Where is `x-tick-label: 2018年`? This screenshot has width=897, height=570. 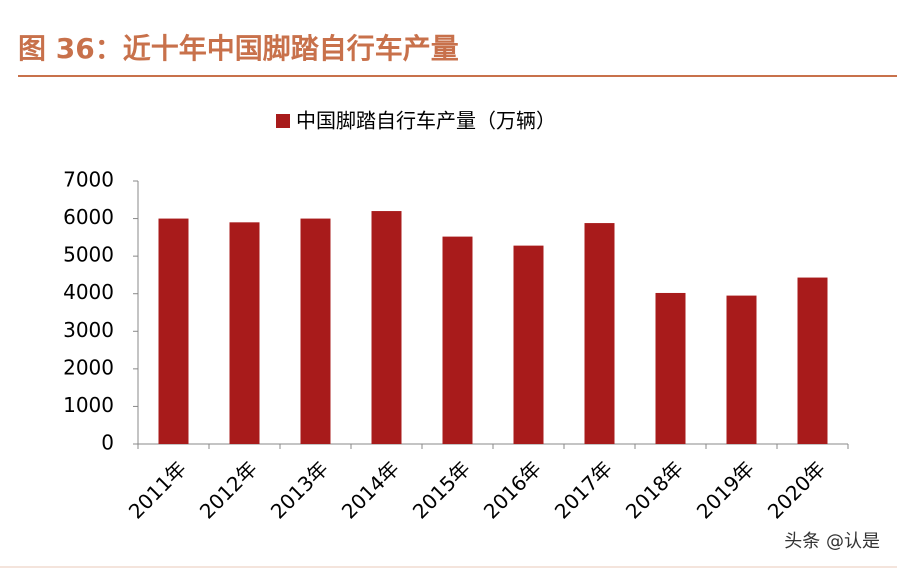 x-tick-label: 2018年 is located at coordinates (654, 489).